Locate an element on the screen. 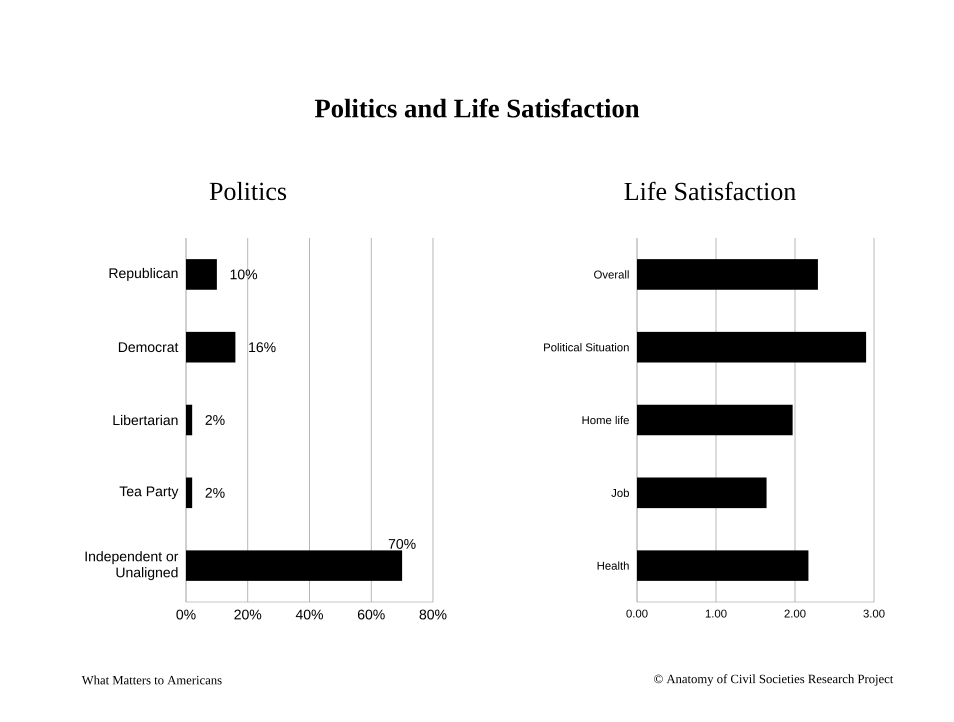 The height and width of the screenshot is (722, 954). y-tick-label: Tea Party is located at coordinates (149, 493).